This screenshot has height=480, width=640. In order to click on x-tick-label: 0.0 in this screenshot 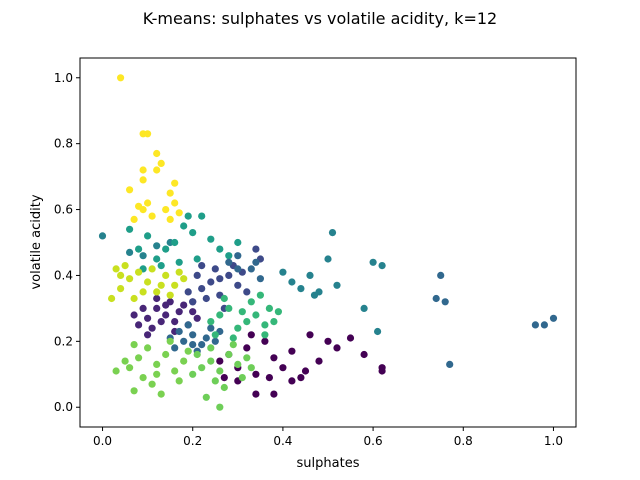, I will do `click(102, 441)`.